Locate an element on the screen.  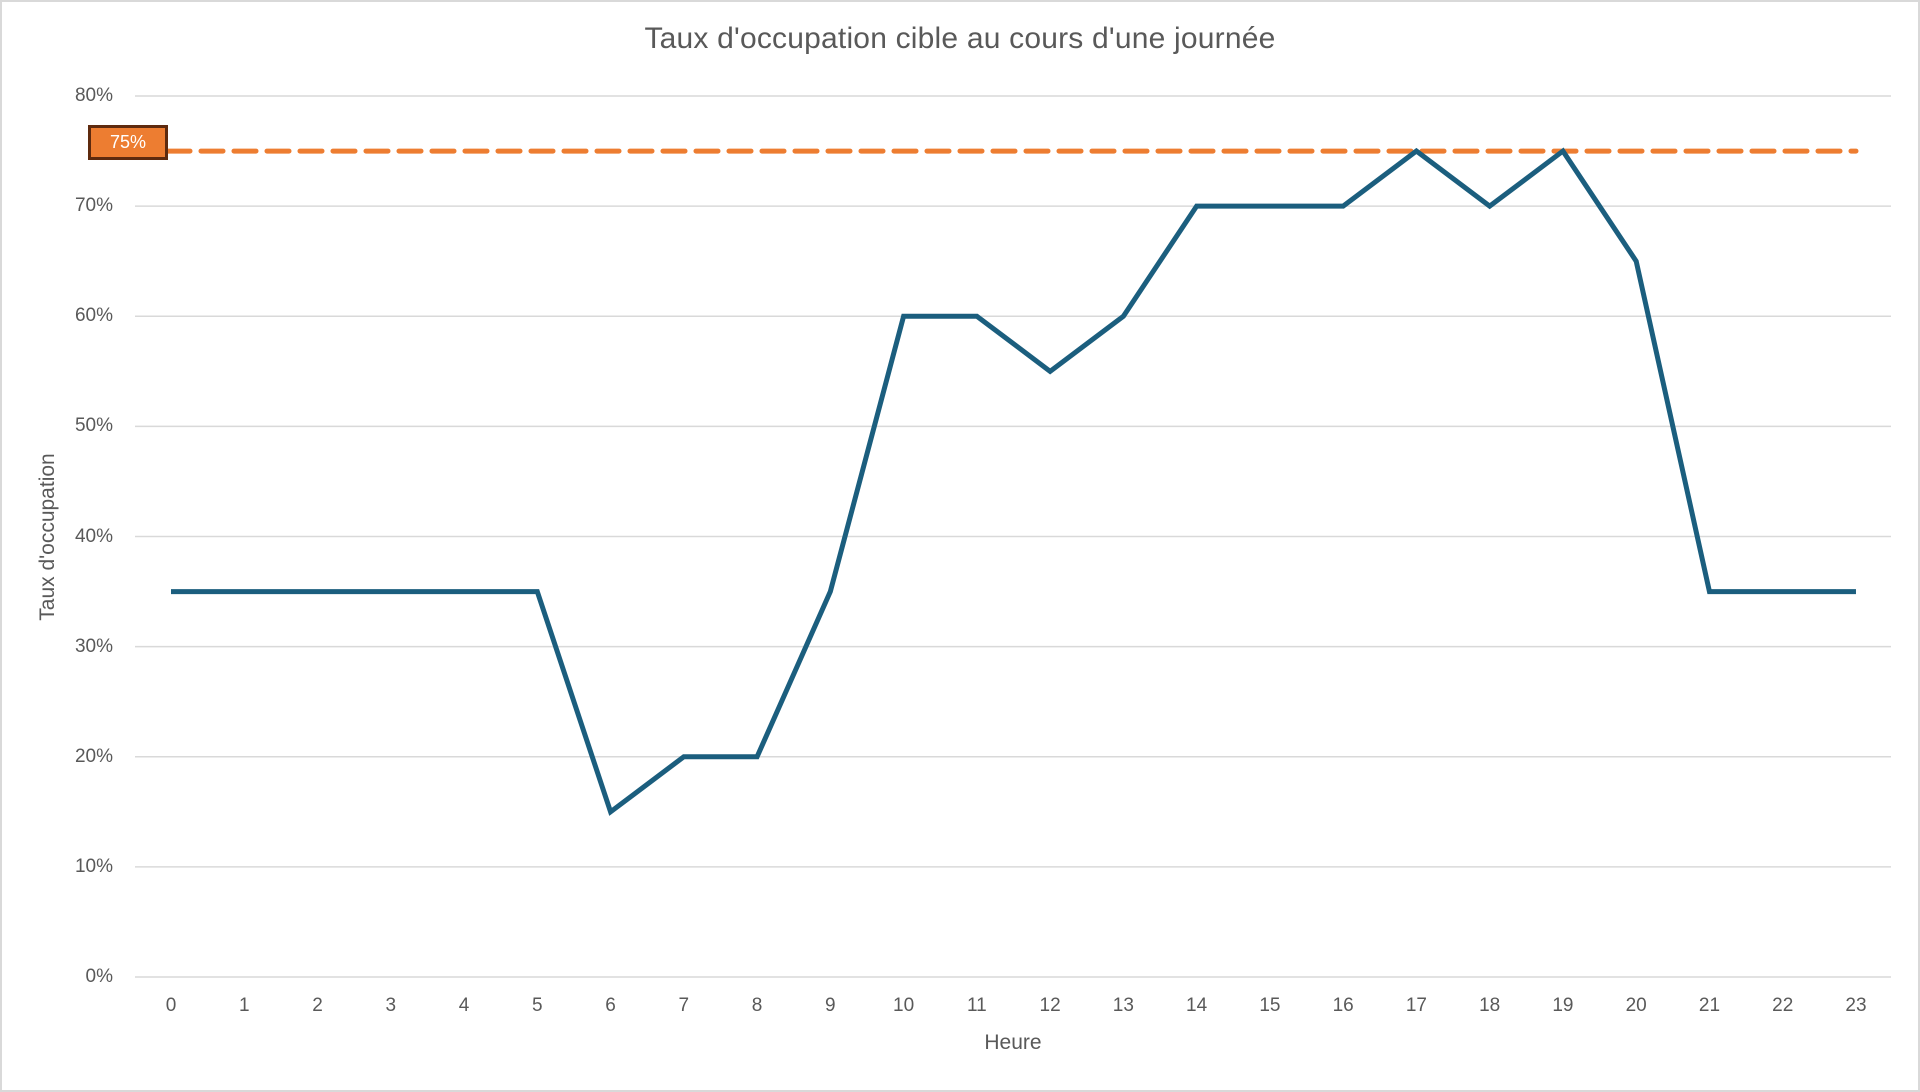
x-tick-label: 0 is located at coordinates (171, 1005).